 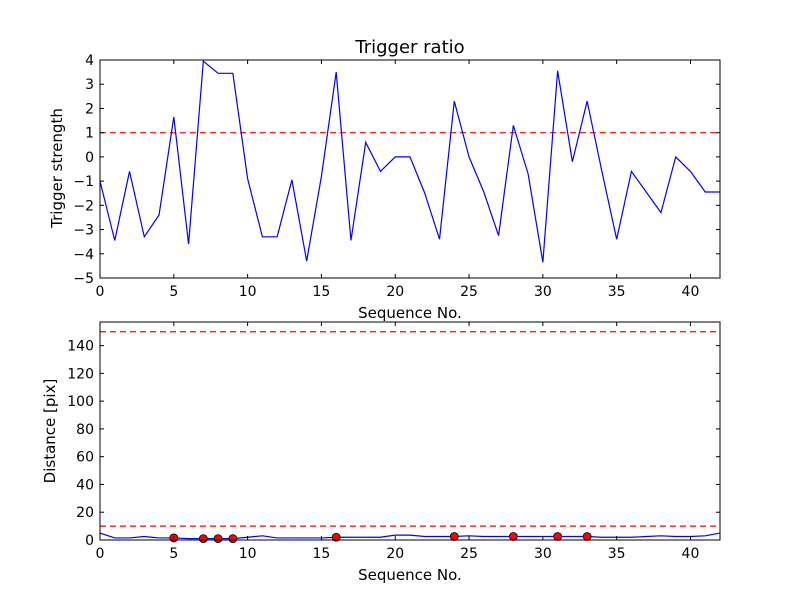 I want to click on y-tick-label: 120, so click(x=80, y=374).